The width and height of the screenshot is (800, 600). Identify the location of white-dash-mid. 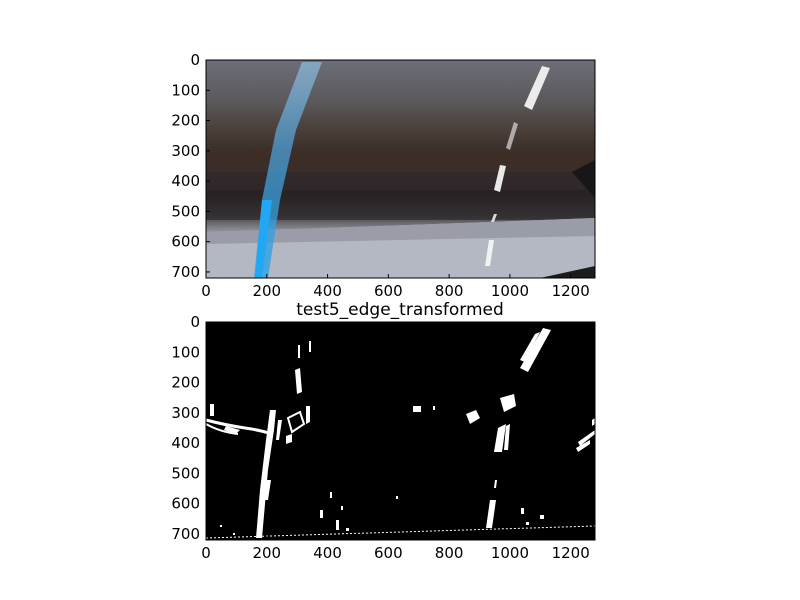
(500, 178).